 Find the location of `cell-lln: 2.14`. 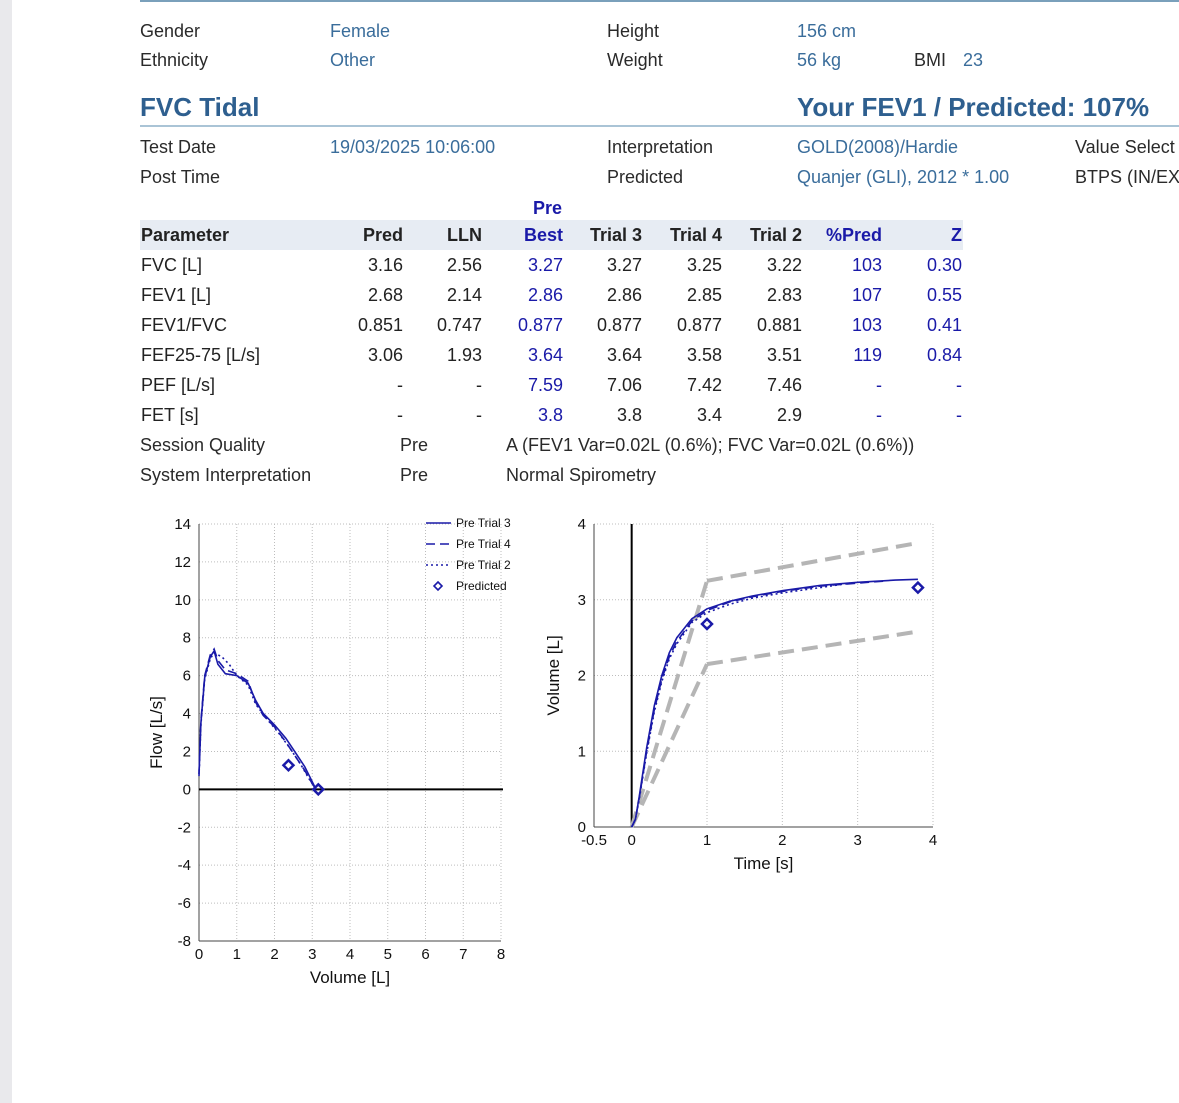

cell-lln: 2.14 is located at coordinates (464, 295).